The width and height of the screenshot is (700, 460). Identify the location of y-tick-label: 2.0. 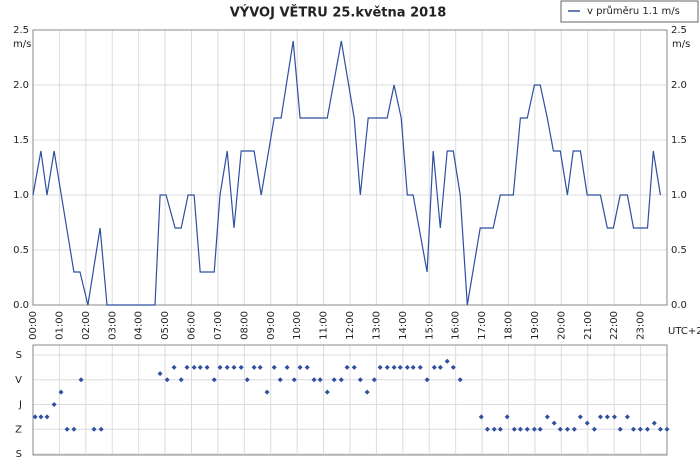
(21, 85).